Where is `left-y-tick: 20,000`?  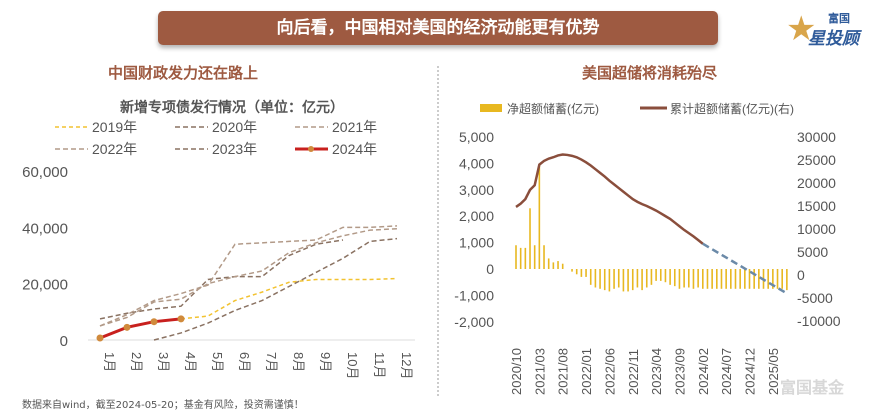 left-y-tick: 20,000 is located at coordinates (45, 285).